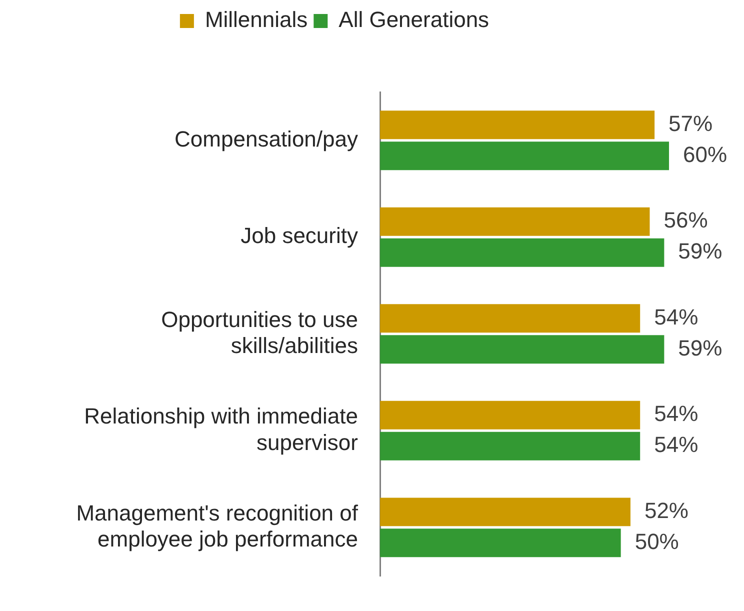  Describe the element at coordinates (256, 19) in the screenshot. I see `legend-label: Millennials` at that location.